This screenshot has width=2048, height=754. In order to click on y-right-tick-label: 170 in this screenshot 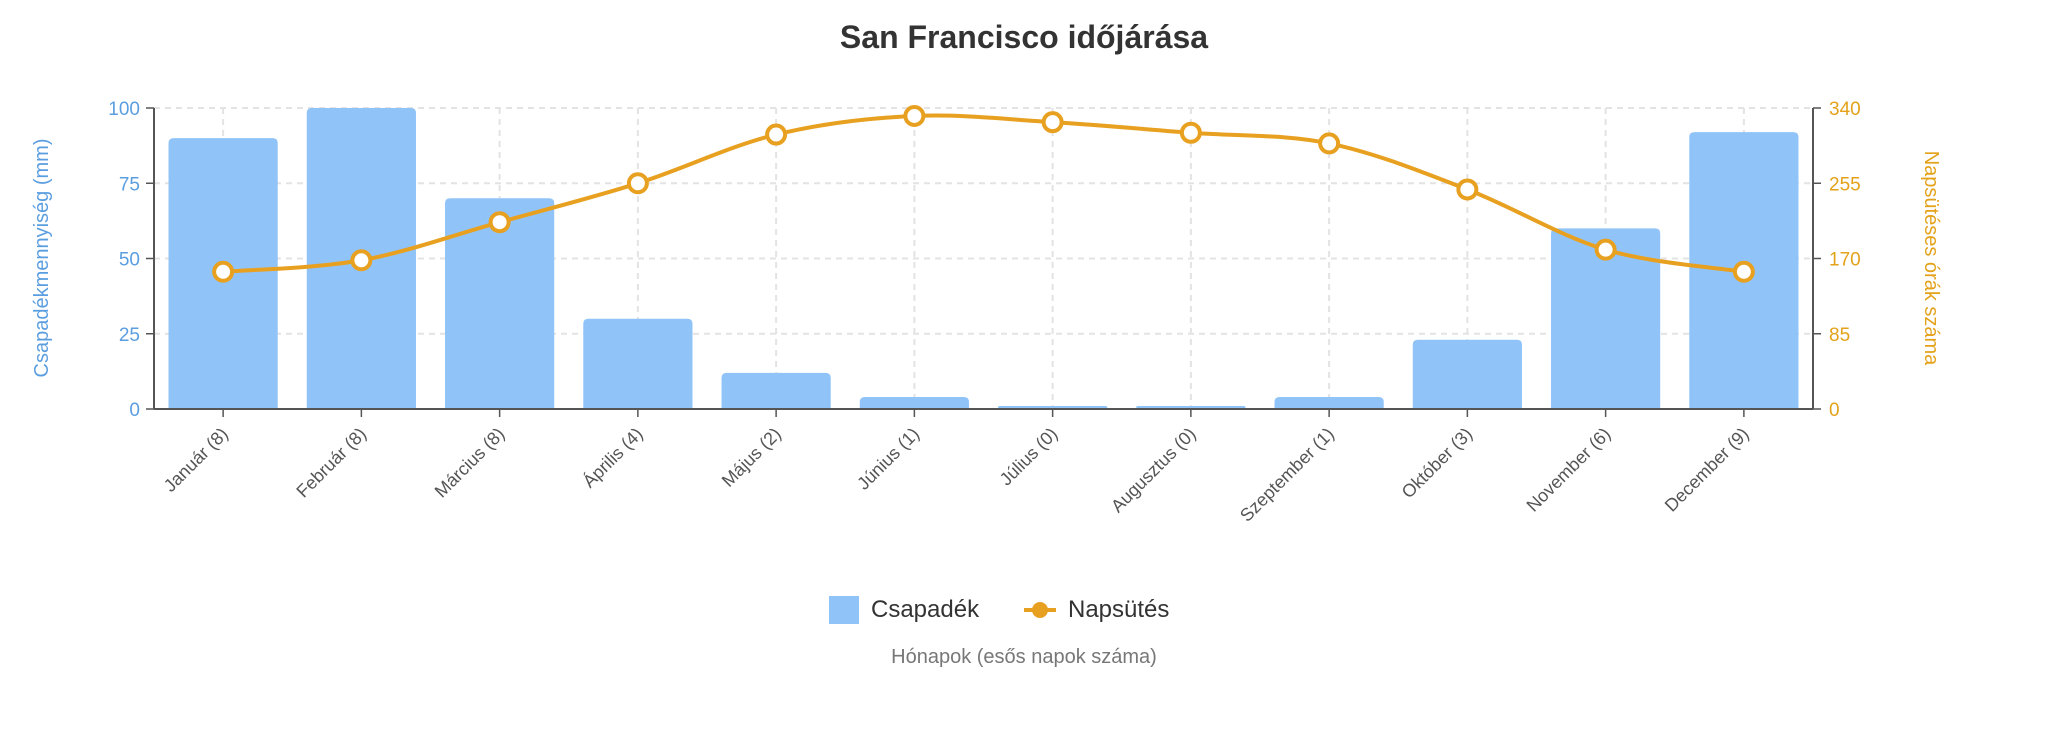, I will do `click(1845, 260)`.